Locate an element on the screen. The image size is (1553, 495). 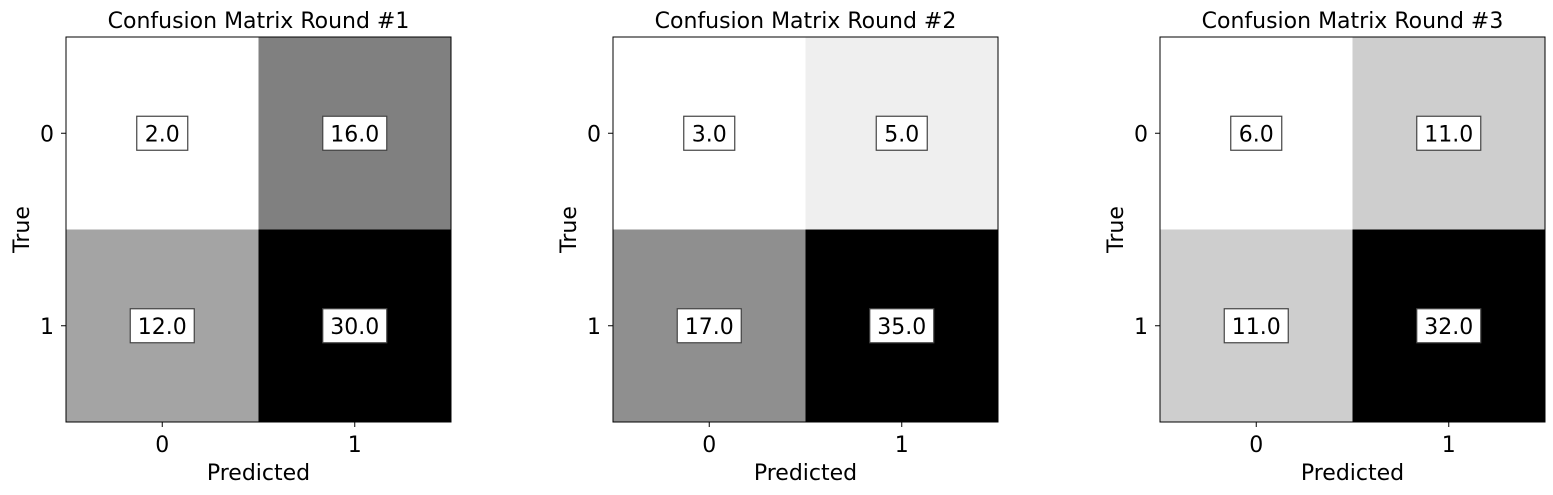
value-label-r0-c0: 3.0 is located at coordinates (709, 134).